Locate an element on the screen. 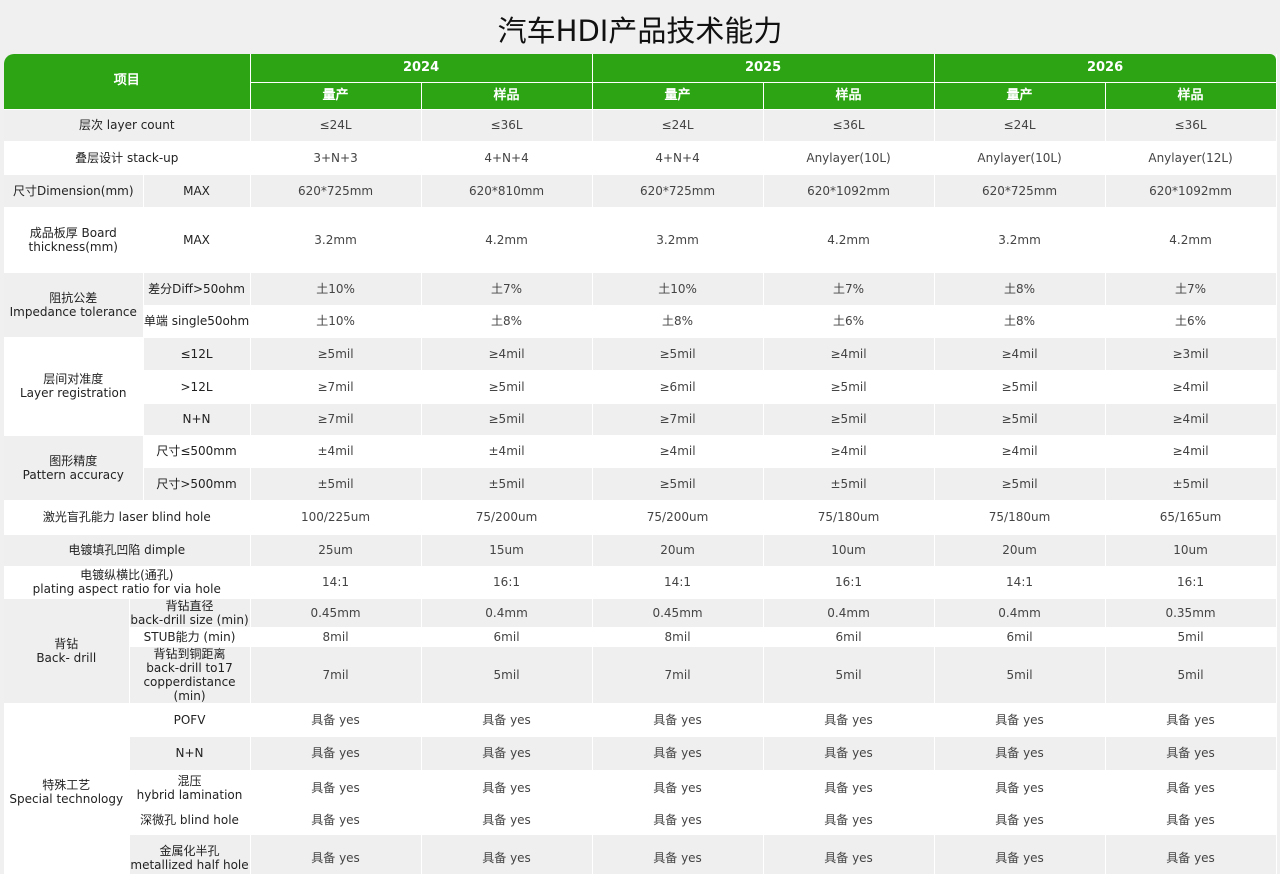 The image size is (1280, 874). table-row: N+N 具备 yes 具备 yes 具备 yes 具备 yes 具备 yes 具备 yes is located at coordinates (640, 753).